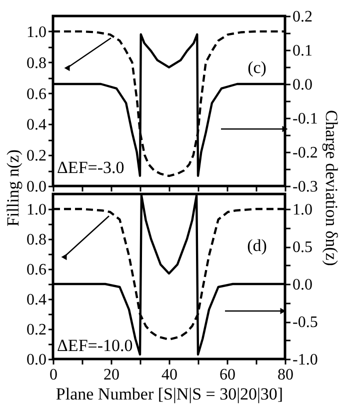 This screenshot has width=349, height=415. What do you see at coordinates (90, 167) in the screenshot?
I see `annotation: ΔEF=-3.0` at bounding box center [90, 167].